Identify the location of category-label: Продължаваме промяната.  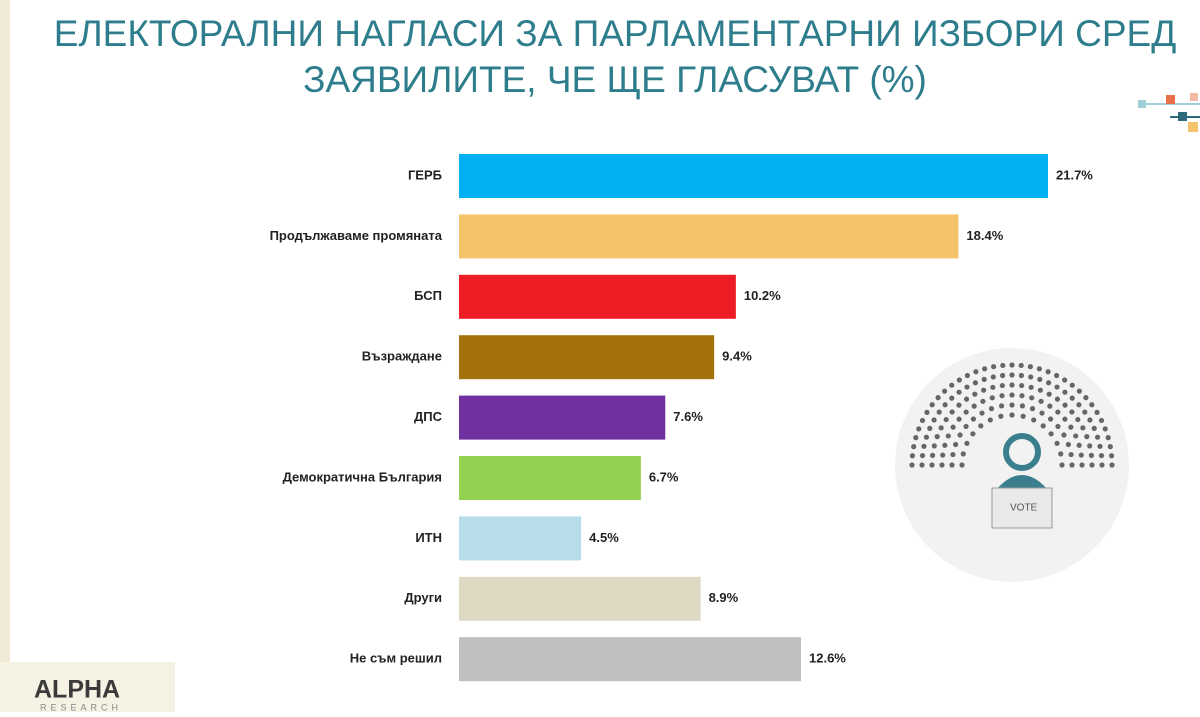
(356, 235).